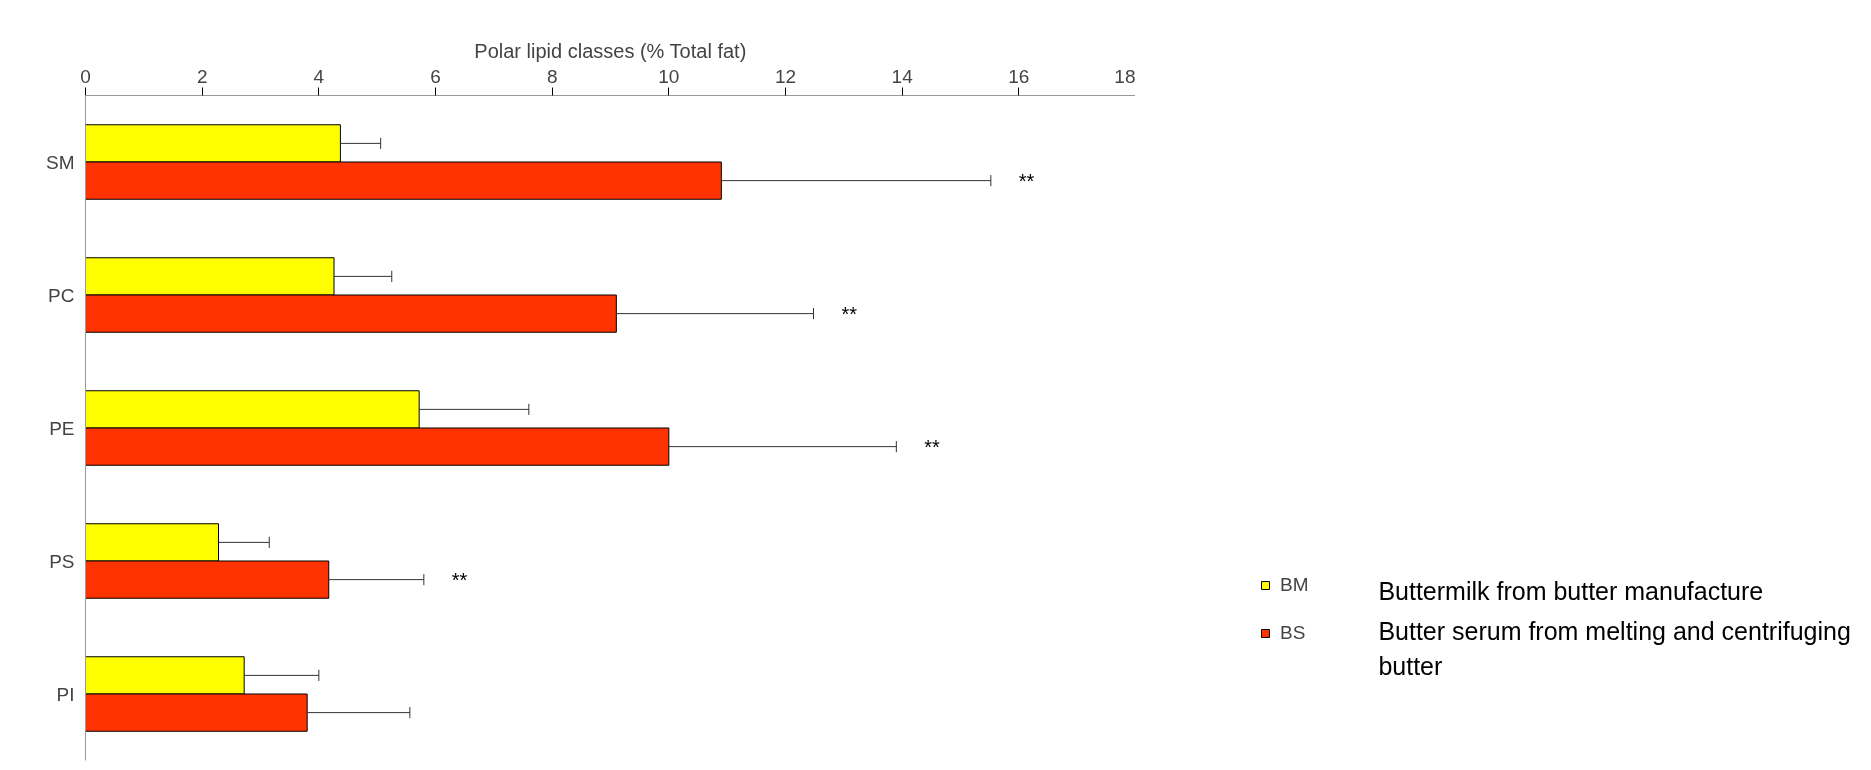  I want to click on x-tick-label: 18, so click(1125, 76).